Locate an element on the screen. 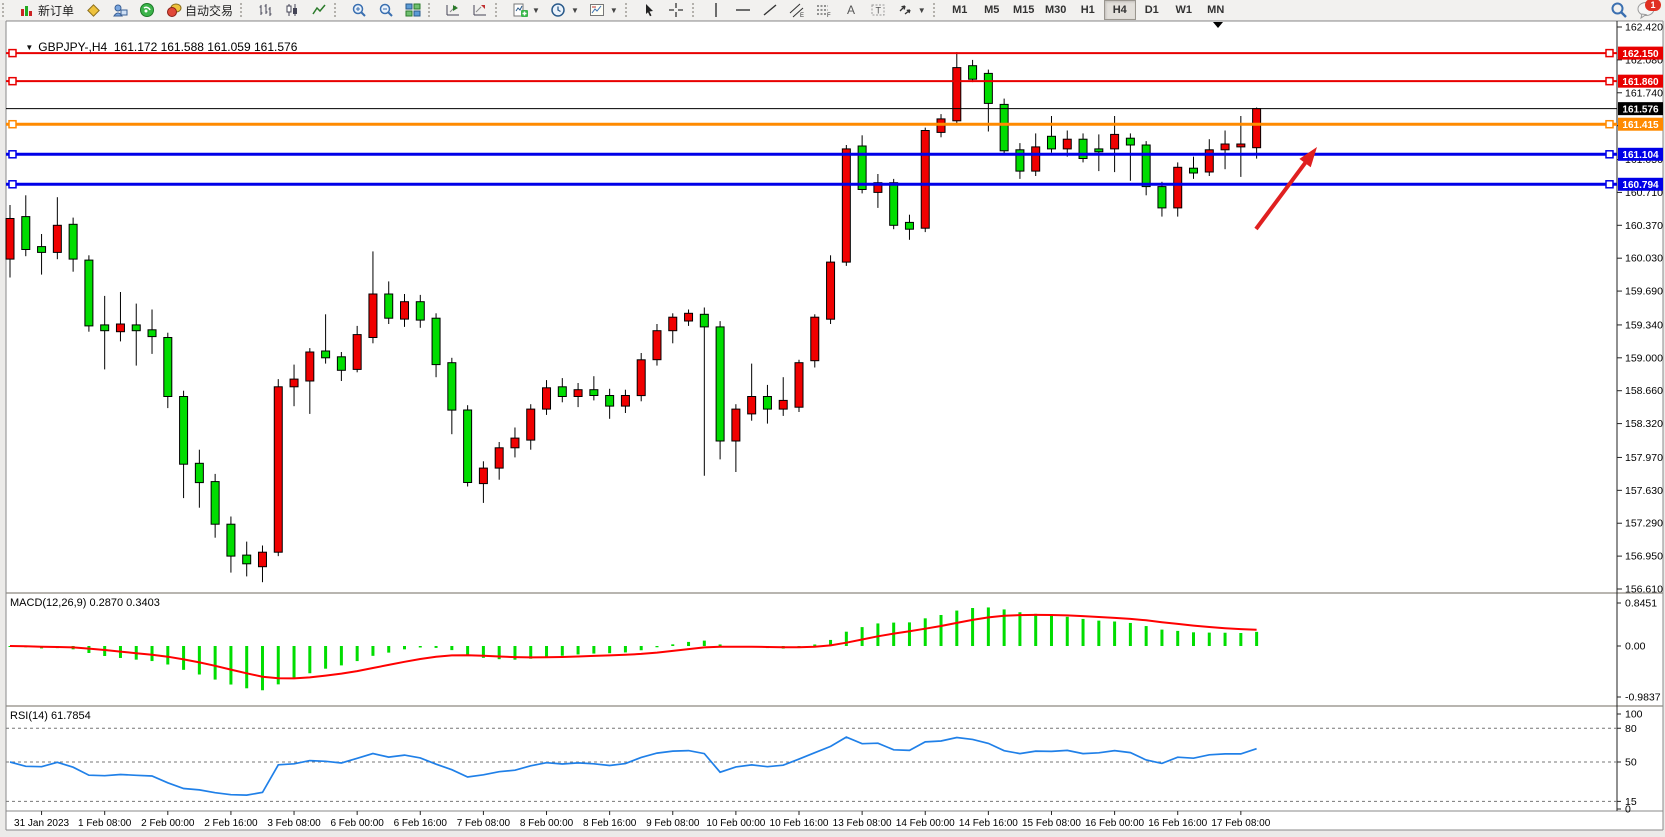 This screenshot has width=1665, height=837. collapse-triangle-icon: ▼ is located at coordinates (29, 47).